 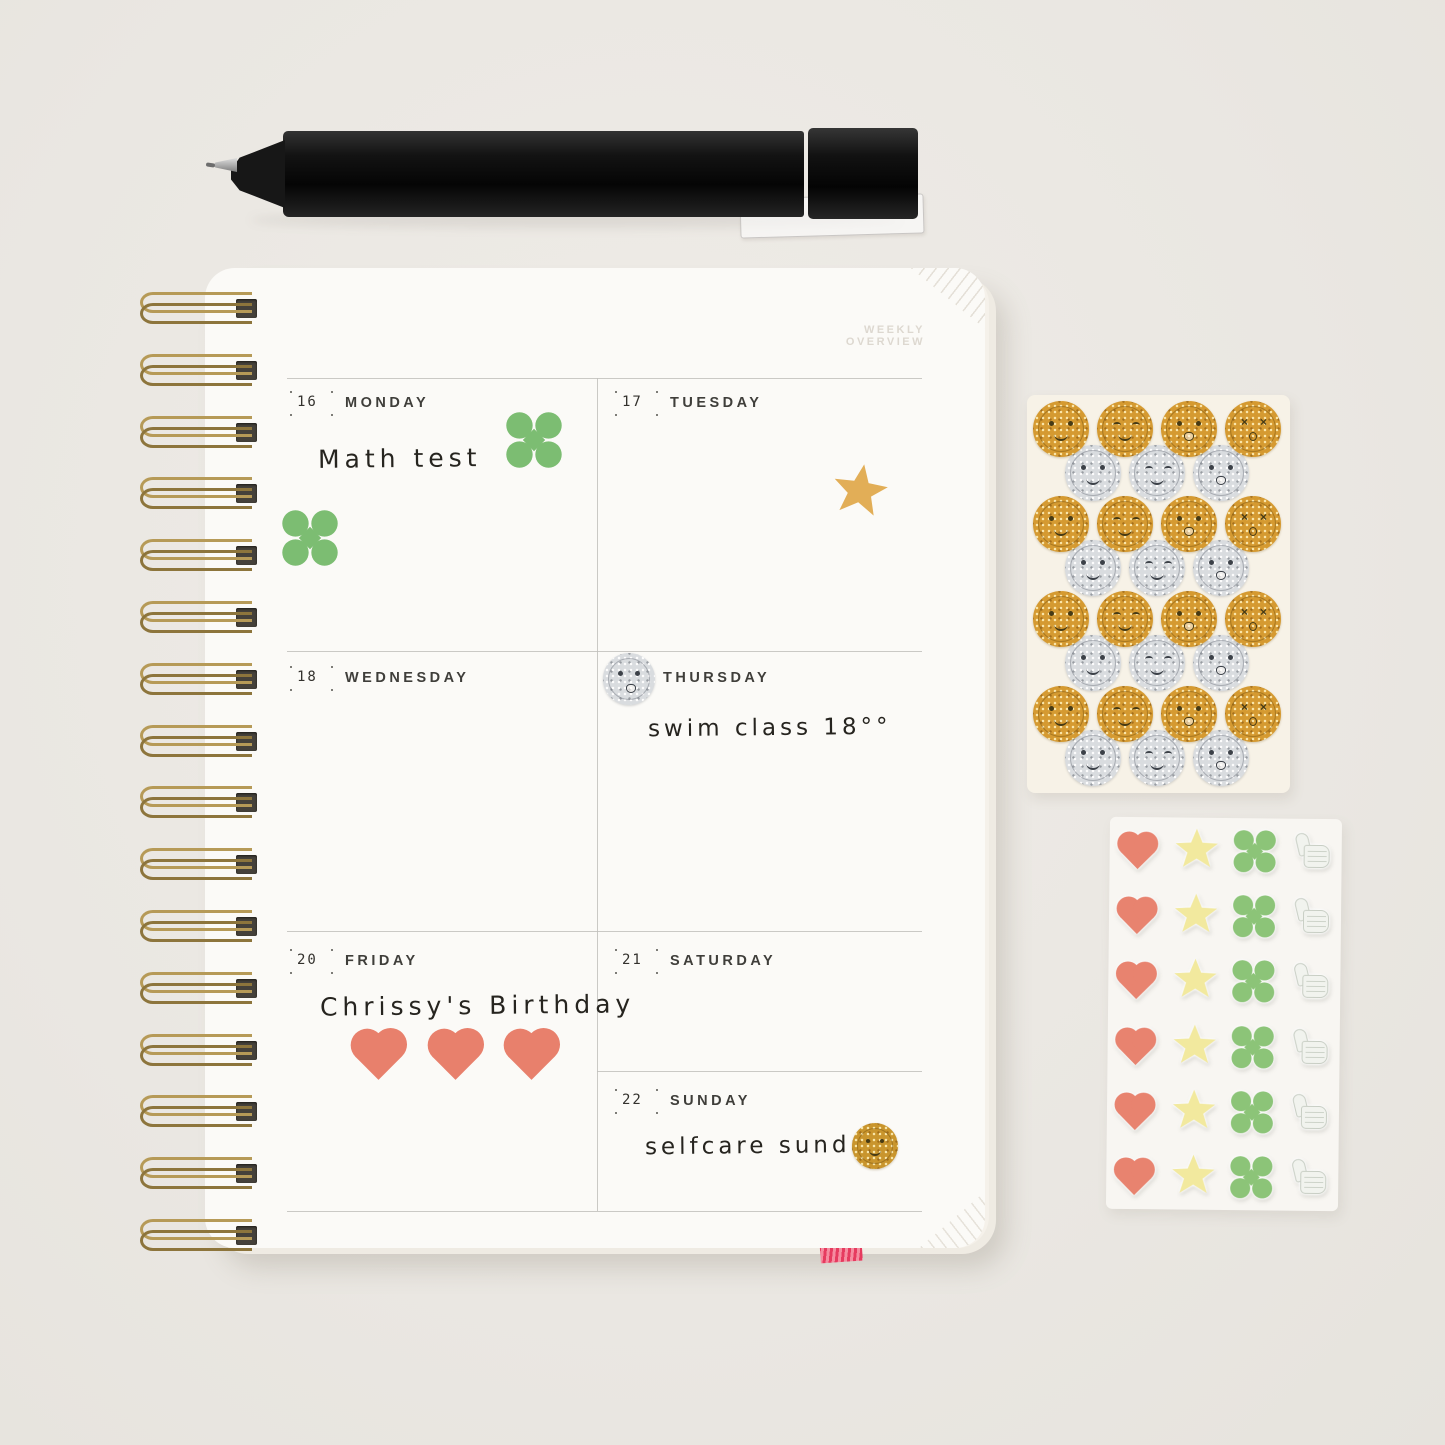 What do you see at coordinates (225, 165) in the screenshot?
I see `pen-metal-tip` at bounding box center [225, 165].